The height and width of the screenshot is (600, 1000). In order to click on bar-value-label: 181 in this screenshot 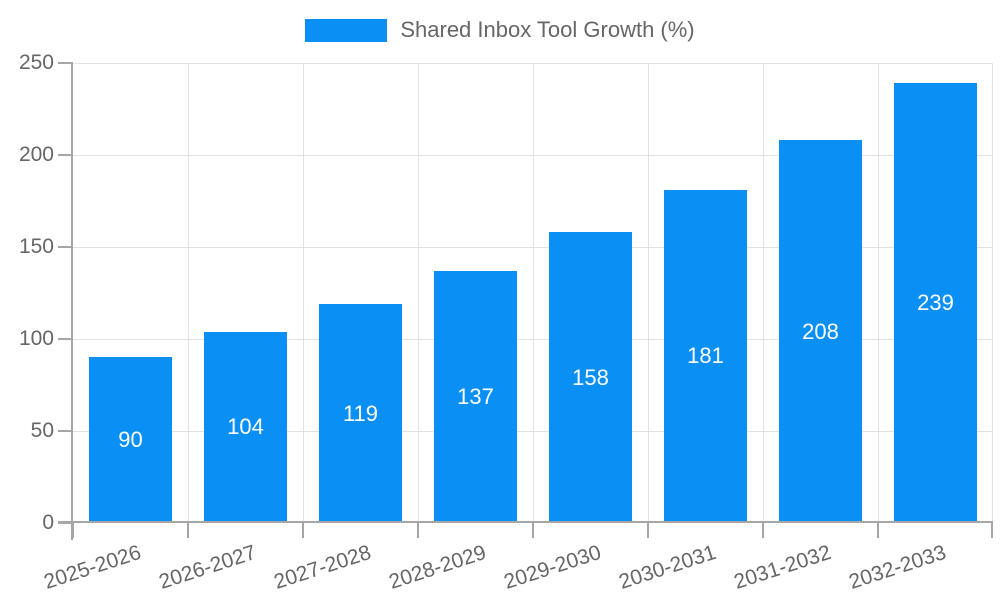, I will do `click(705, 356)`.